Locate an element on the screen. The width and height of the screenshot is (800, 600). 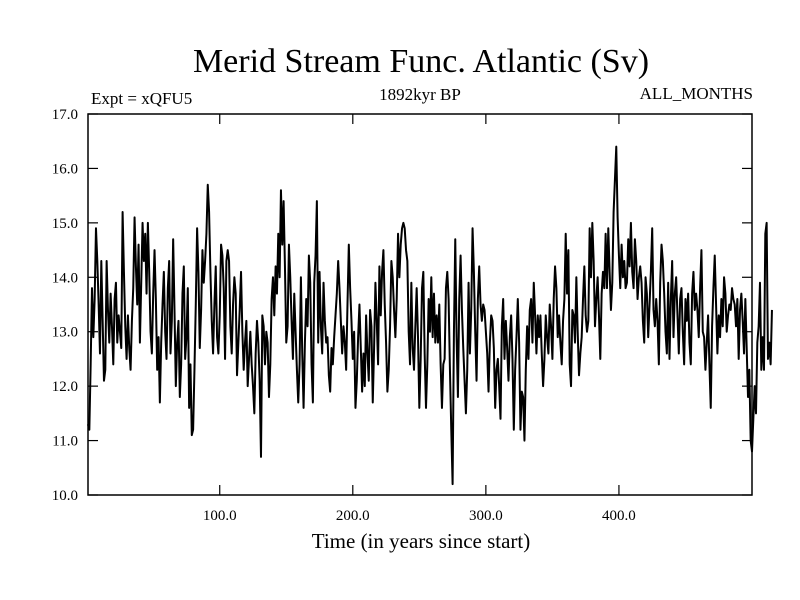
x-tick-label: 400.0 is located at coordinates (619, 516).